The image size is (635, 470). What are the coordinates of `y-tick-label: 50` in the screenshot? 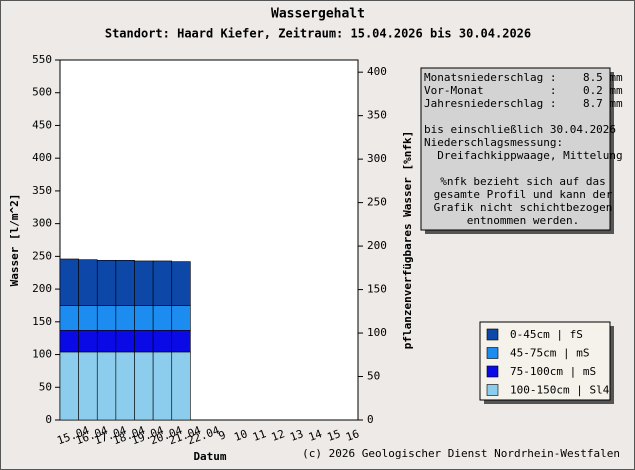 It's located at (45, 386).